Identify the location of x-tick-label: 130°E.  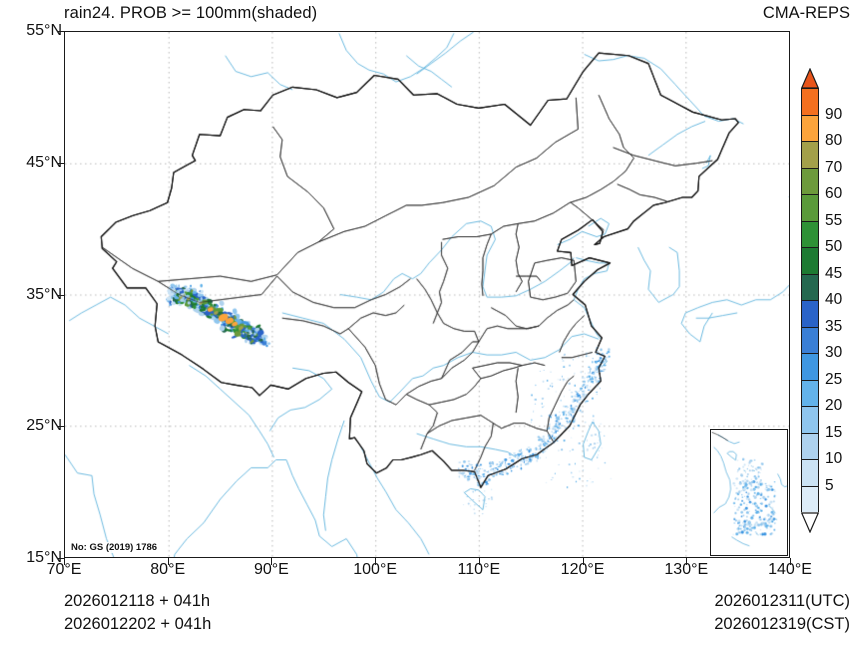
(686, 569).